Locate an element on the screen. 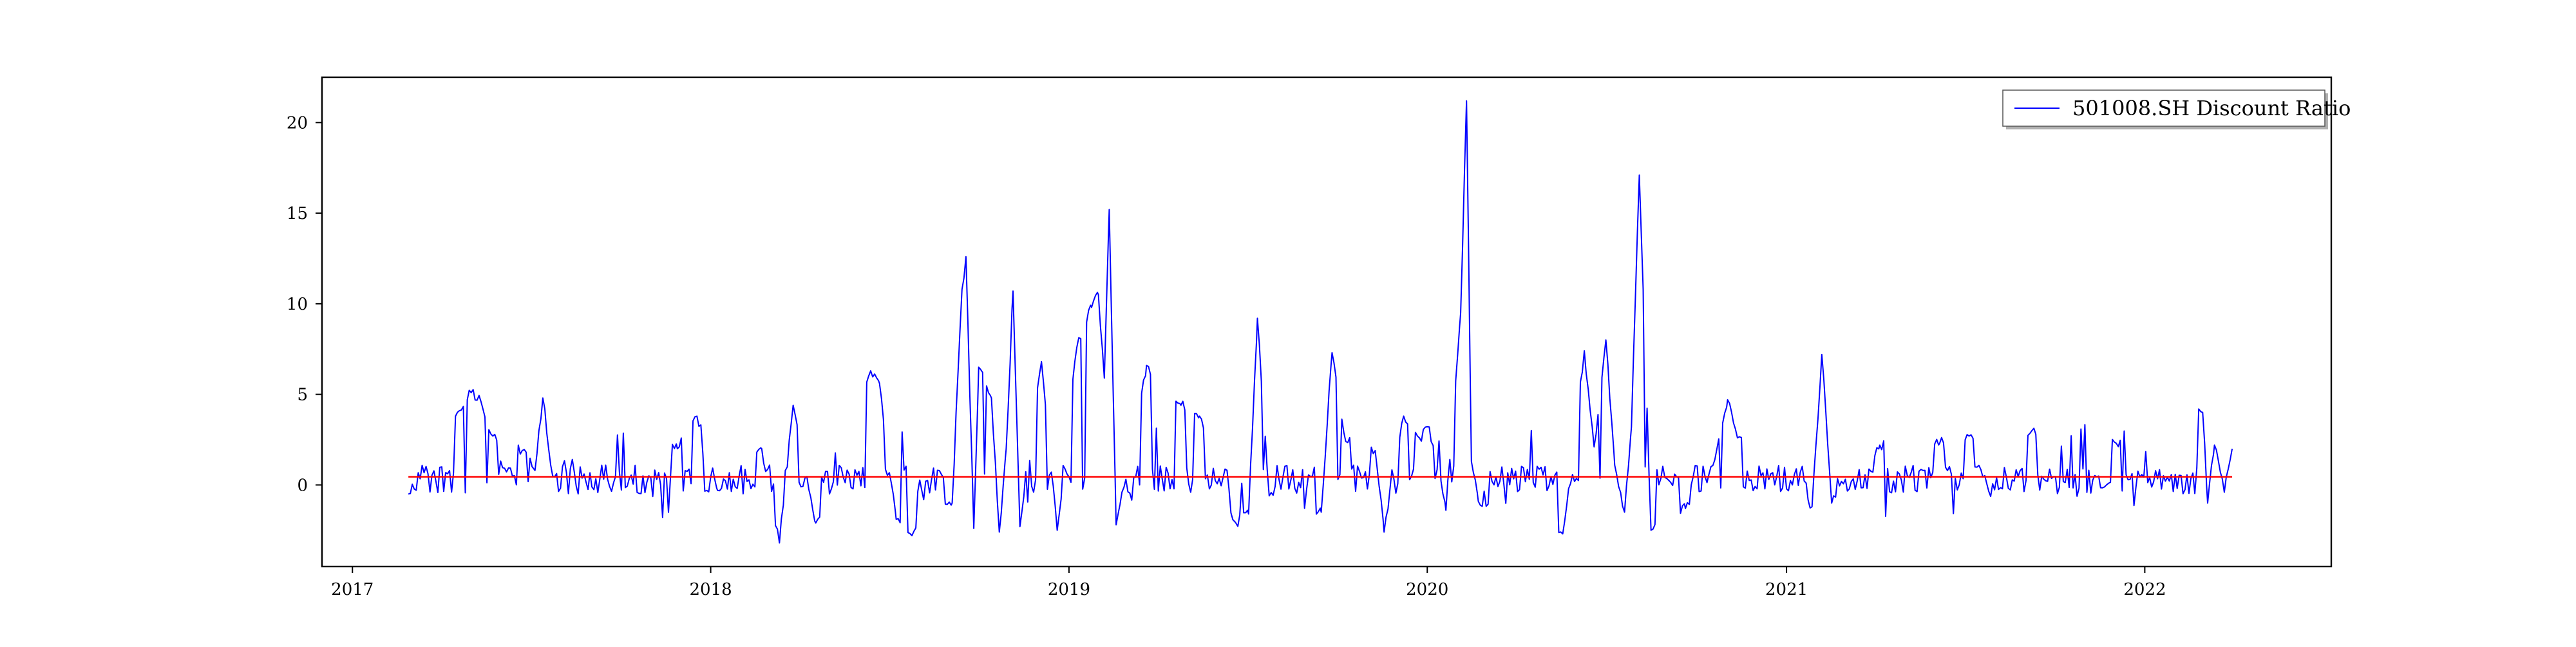 This screenshot has width=2576, height=647. y-tick-label: 15 is located at coordinates (297, 214).